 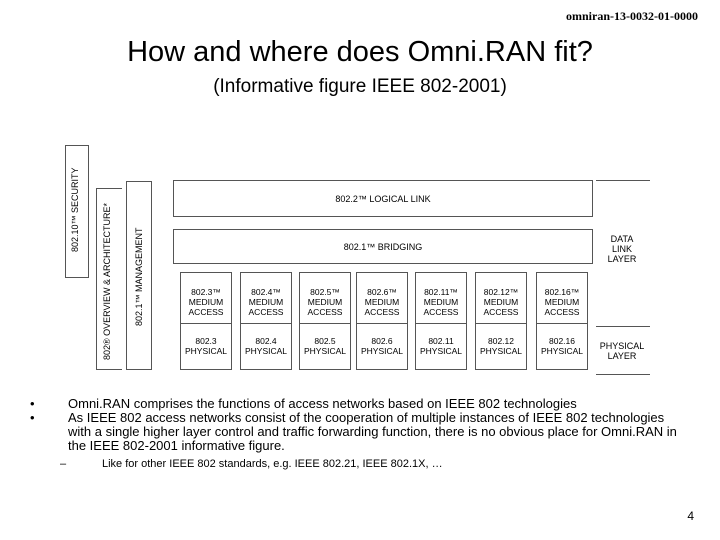 I want to click on logical-link-box, so click(x=383, y=198).